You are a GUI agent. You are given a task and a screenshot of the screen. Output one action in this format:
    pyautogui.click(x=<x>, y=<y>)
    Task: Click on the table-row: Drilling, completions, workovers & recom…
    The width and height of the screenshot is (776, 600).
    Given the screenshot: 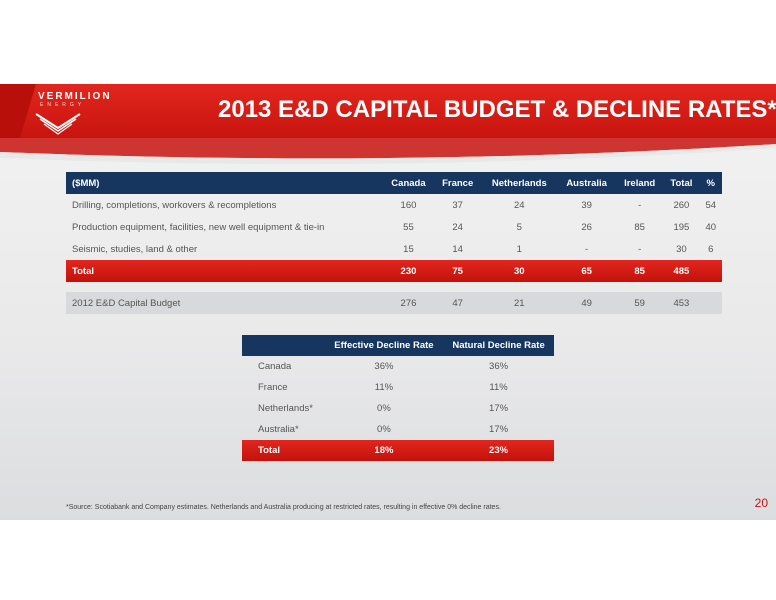 What is the action you would take?
    pyautogui.click(x=394, y=205)
    